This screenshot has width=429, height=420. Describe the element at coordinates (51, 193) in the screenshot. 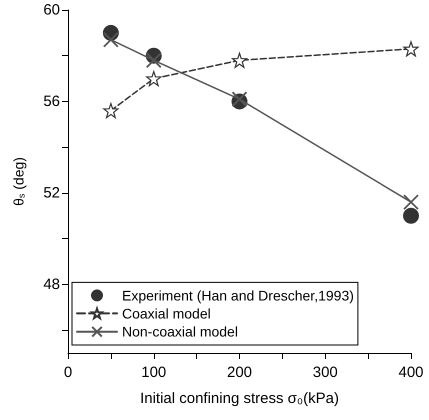

I see `y-tick-label: 52` at that location.